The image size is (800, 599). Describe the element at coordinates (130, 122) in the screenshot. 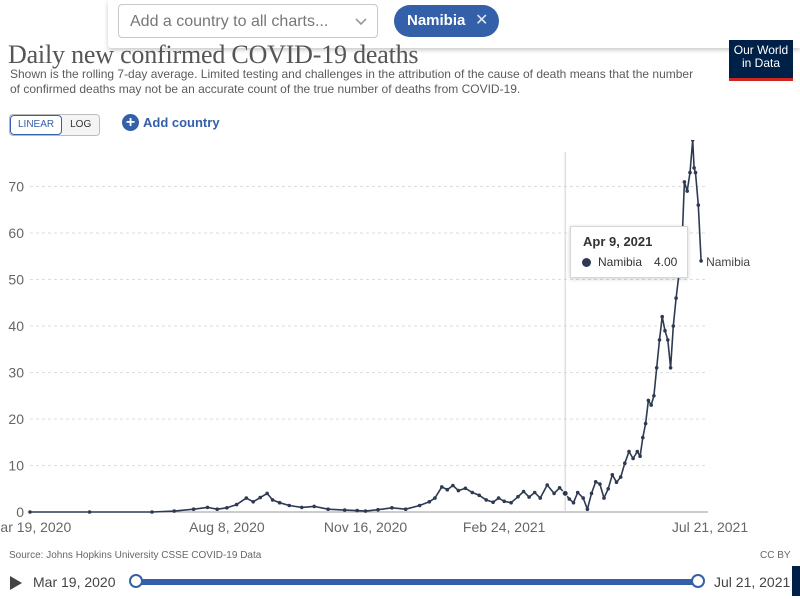

I see `plus-circle-icon: +` at that location.